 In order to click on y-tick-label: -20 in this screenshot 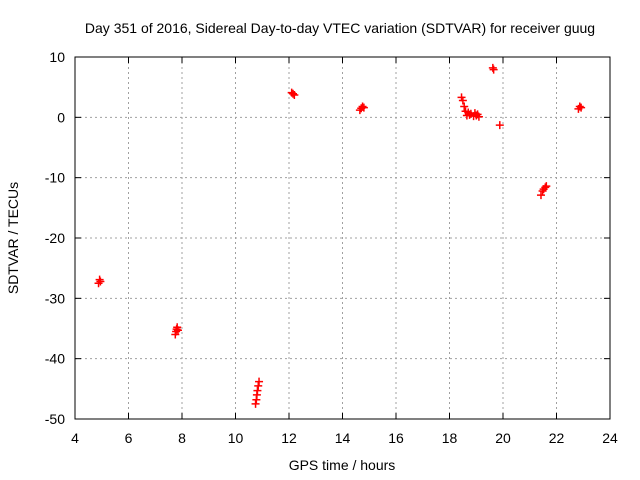, I will do `click(55, 238)`.